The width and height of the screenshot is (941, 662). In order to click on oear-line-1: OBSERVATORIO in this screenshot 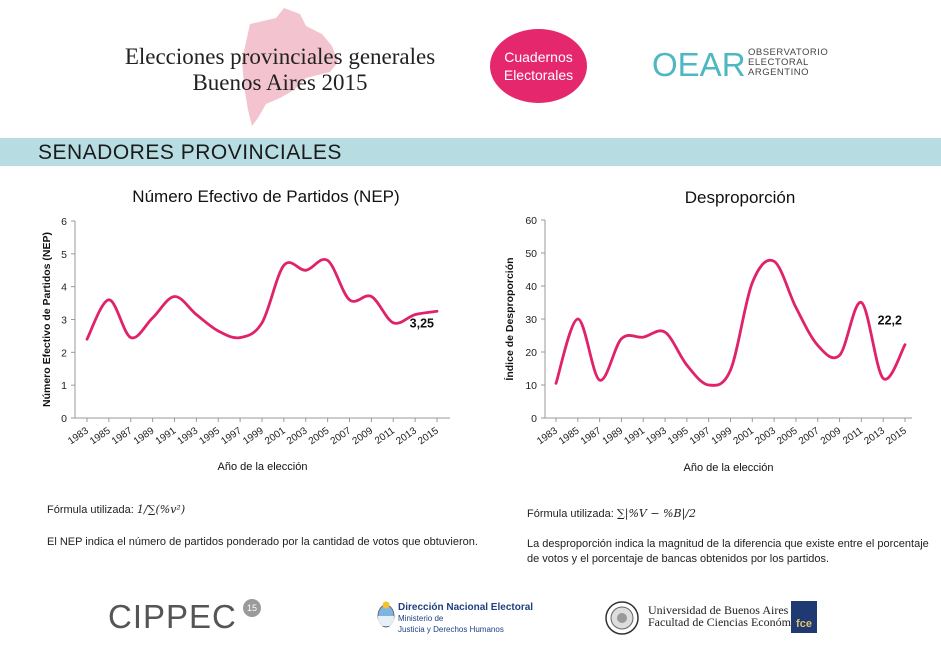, I will do `click(788, 52)`.